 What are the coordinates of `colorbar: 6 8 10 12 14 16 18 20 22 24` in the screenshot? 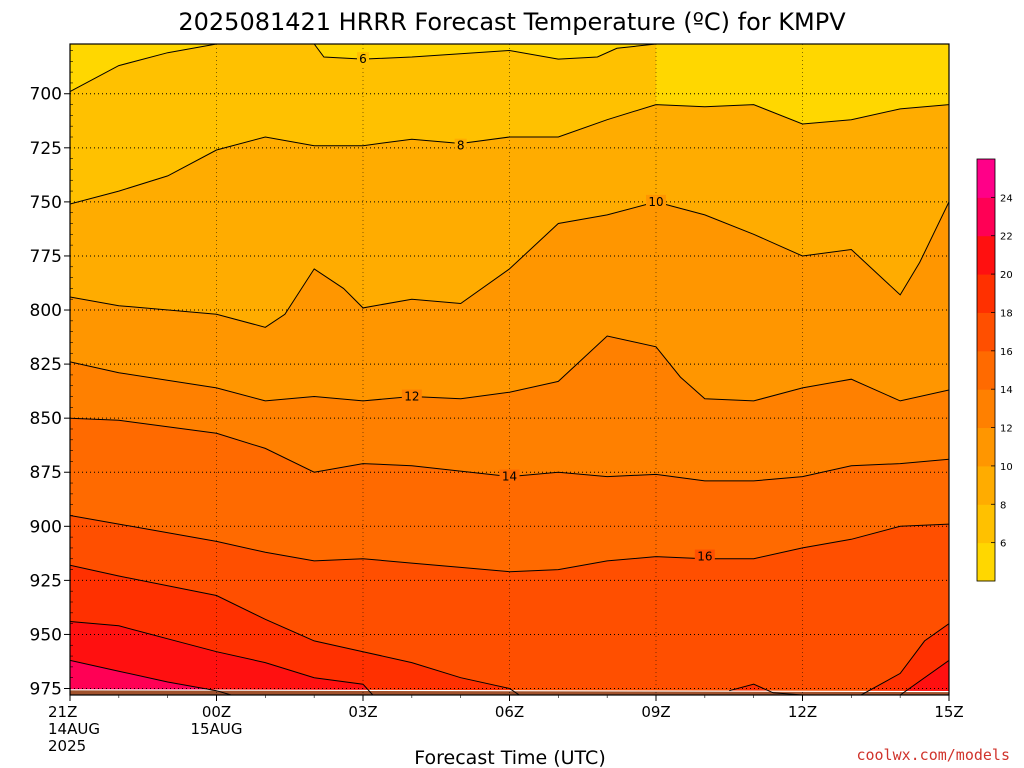 It's located at (994, 370).